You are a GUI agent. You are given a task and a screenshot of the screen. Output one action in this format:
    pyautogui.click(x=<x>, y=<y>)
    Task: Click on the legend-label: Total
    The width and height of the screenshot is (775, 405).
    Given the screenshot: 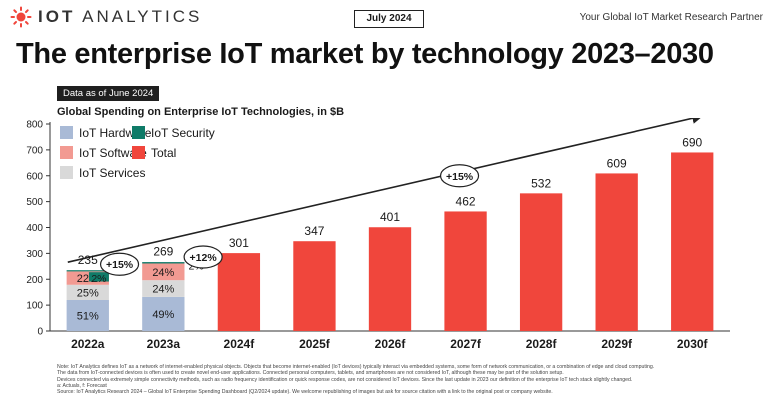 What is the action you would take?
    pyautogui.click(x=163, y=153)
    